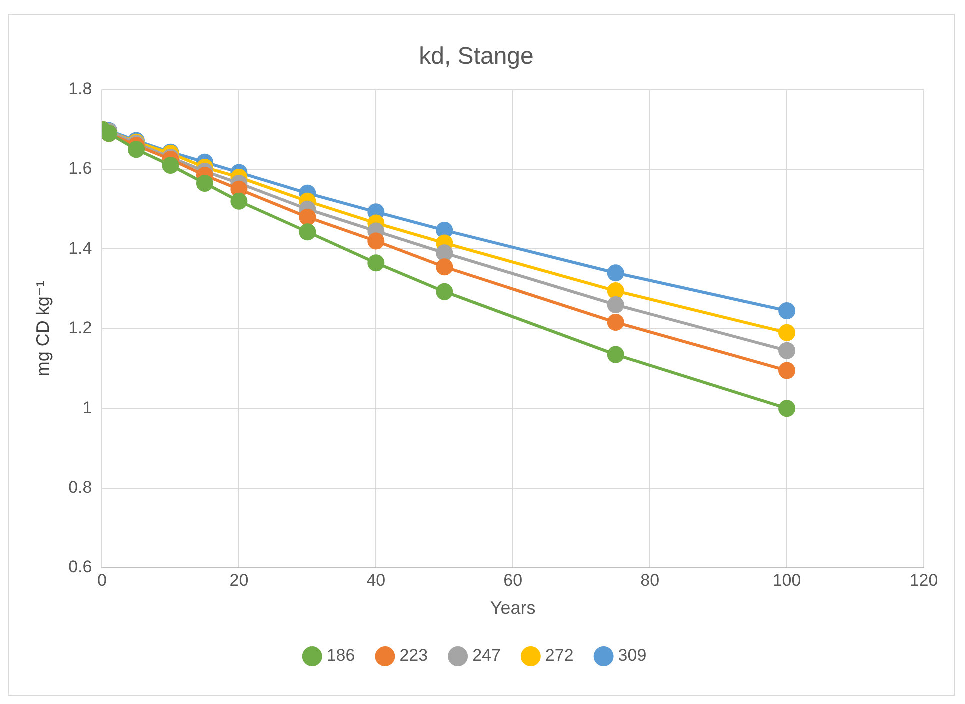  I want to click on chart-title: kd, Stange, so click(476, 56).